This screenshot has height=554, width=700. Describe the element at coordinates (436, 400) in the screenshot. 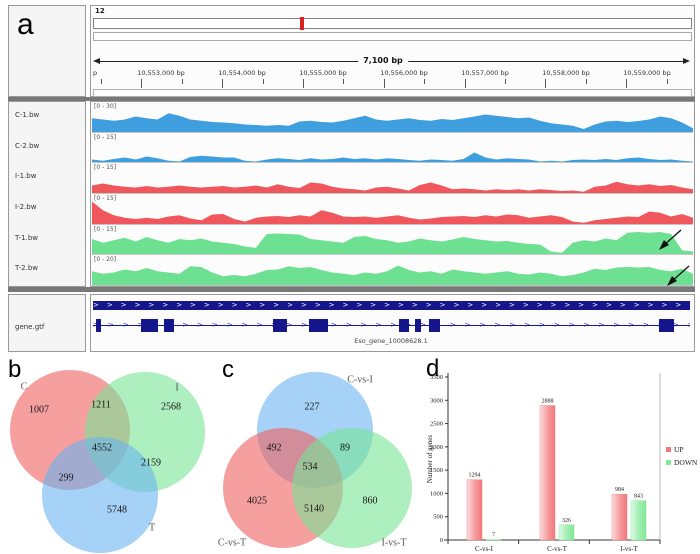

I see `svg-text: 3000` at that location.